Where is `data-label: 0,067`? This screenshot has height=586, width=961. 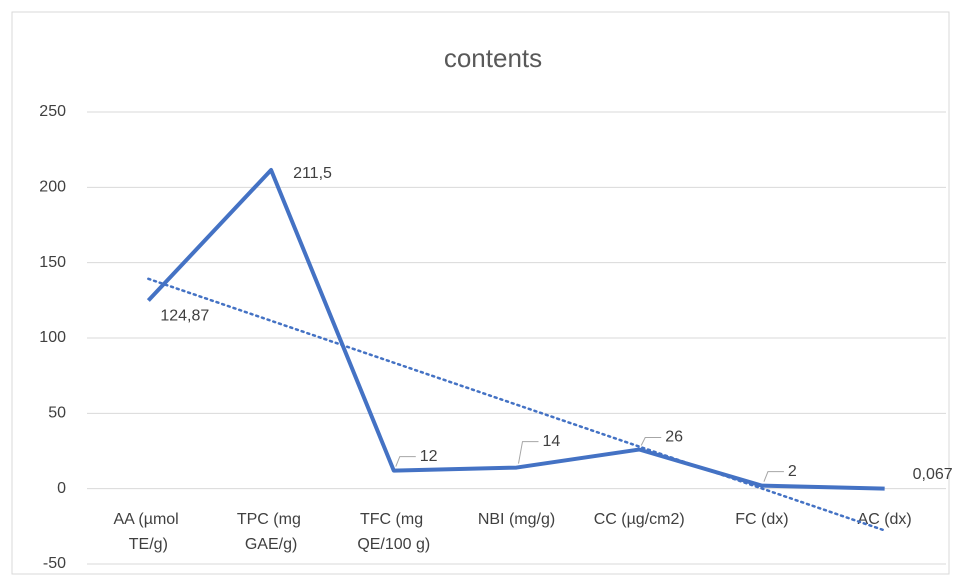 data-label: 0,067 is located at coordinates (933, 474).